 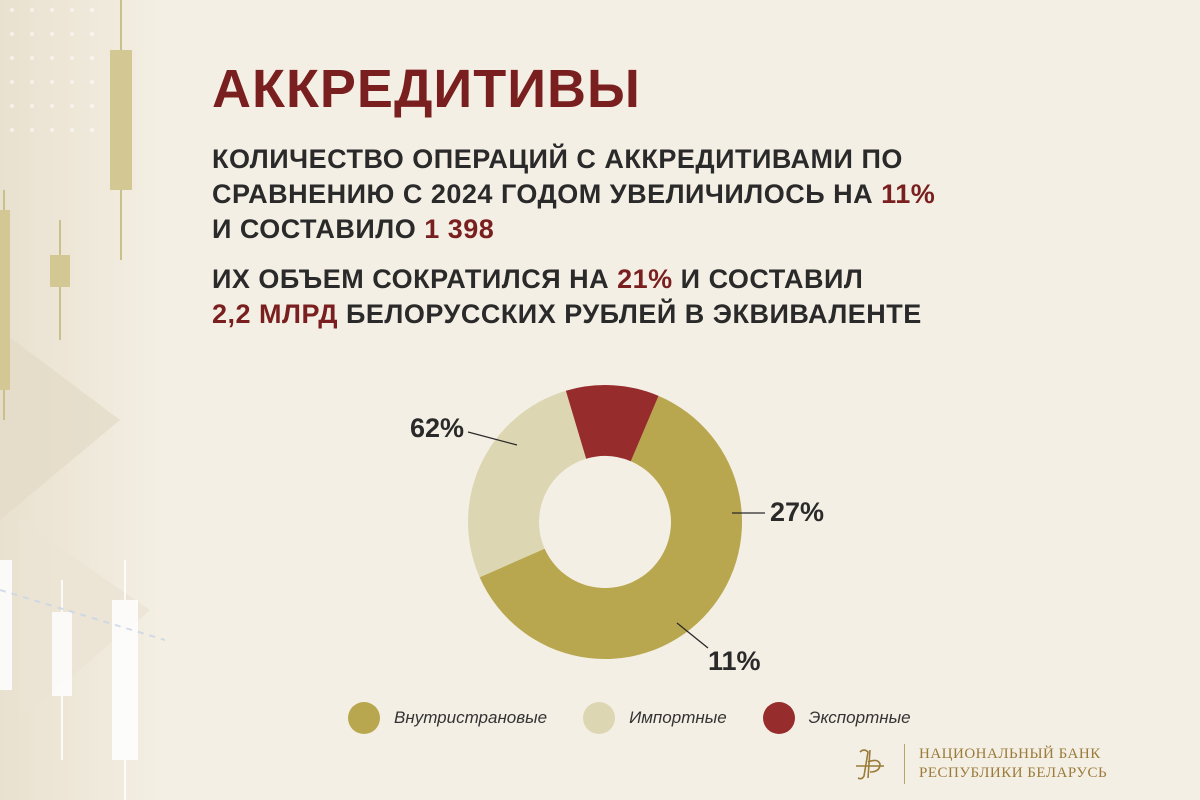 What do you see at coordinates (859, 717) in the screenshot?
I see `legend-label-3: Экспортные` at bounding box center [859, 717].